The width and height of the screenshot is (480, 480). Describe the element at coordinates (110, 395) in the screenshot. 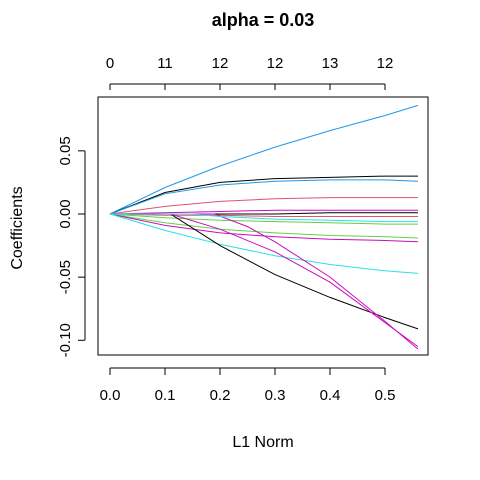

I see `x-tick-label: 0.0` at that location.